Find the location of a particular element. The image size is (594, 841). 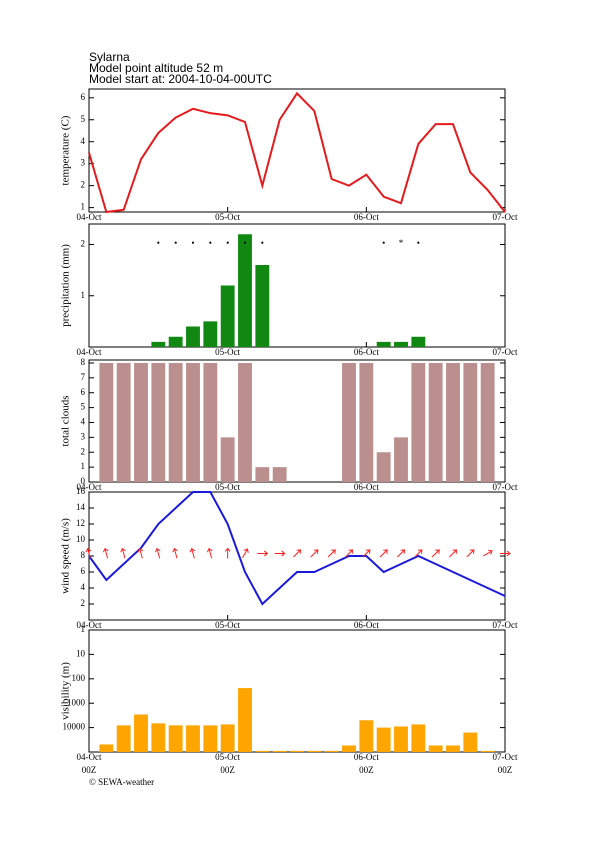

y-tick-label: 1000 is located at coordinates (76, 702).